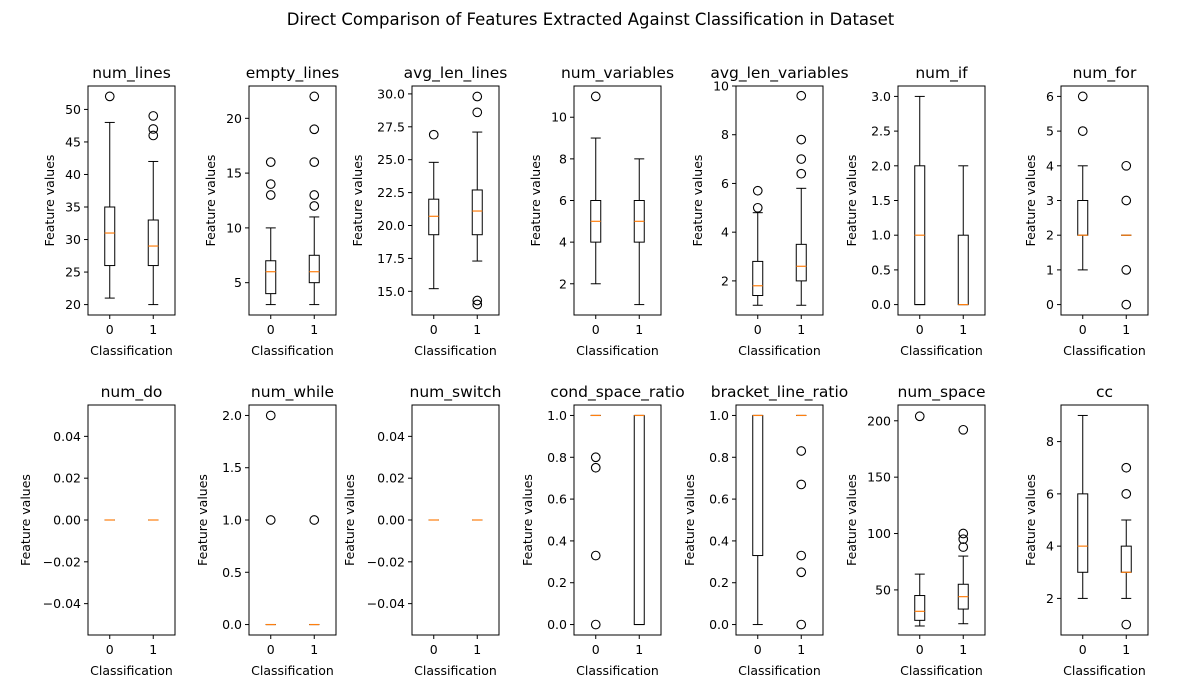  What do you see at coordinates (557, 540) in the screenshot?
I see `y-tick-label: 0.4` at bounding box center [557, 540].